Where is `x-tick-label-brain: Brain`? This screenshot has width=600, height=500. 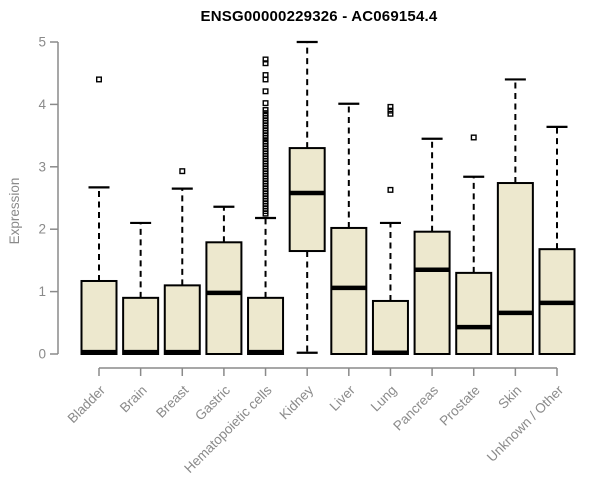 x-tick-label-brain: Brain is located at coordinates (133, 399).